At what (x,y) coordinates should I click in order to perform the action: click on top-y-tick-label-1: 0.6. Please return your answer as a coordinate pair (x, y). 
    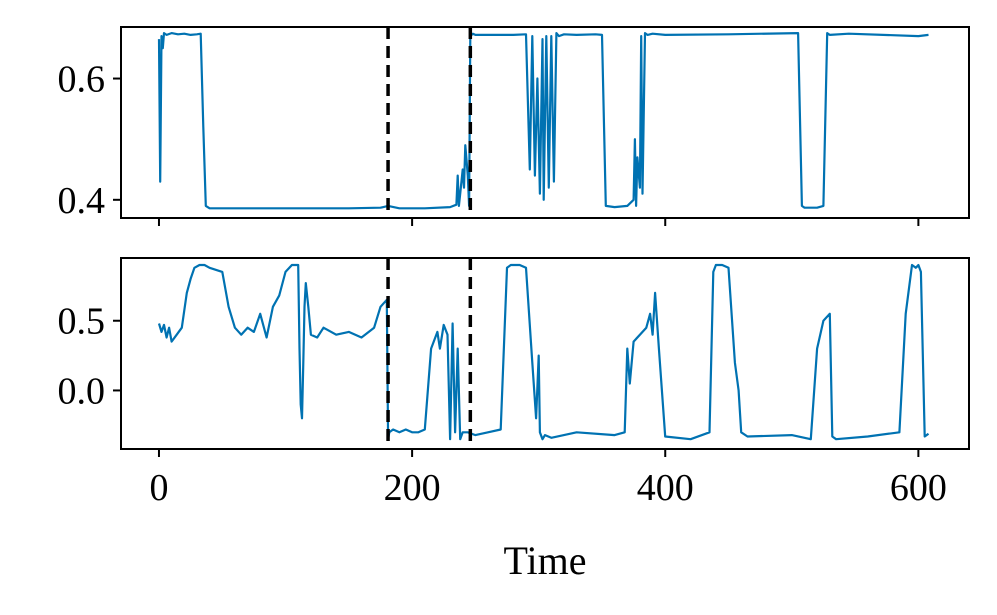
    Looking at the image, I should click on (82, 80).